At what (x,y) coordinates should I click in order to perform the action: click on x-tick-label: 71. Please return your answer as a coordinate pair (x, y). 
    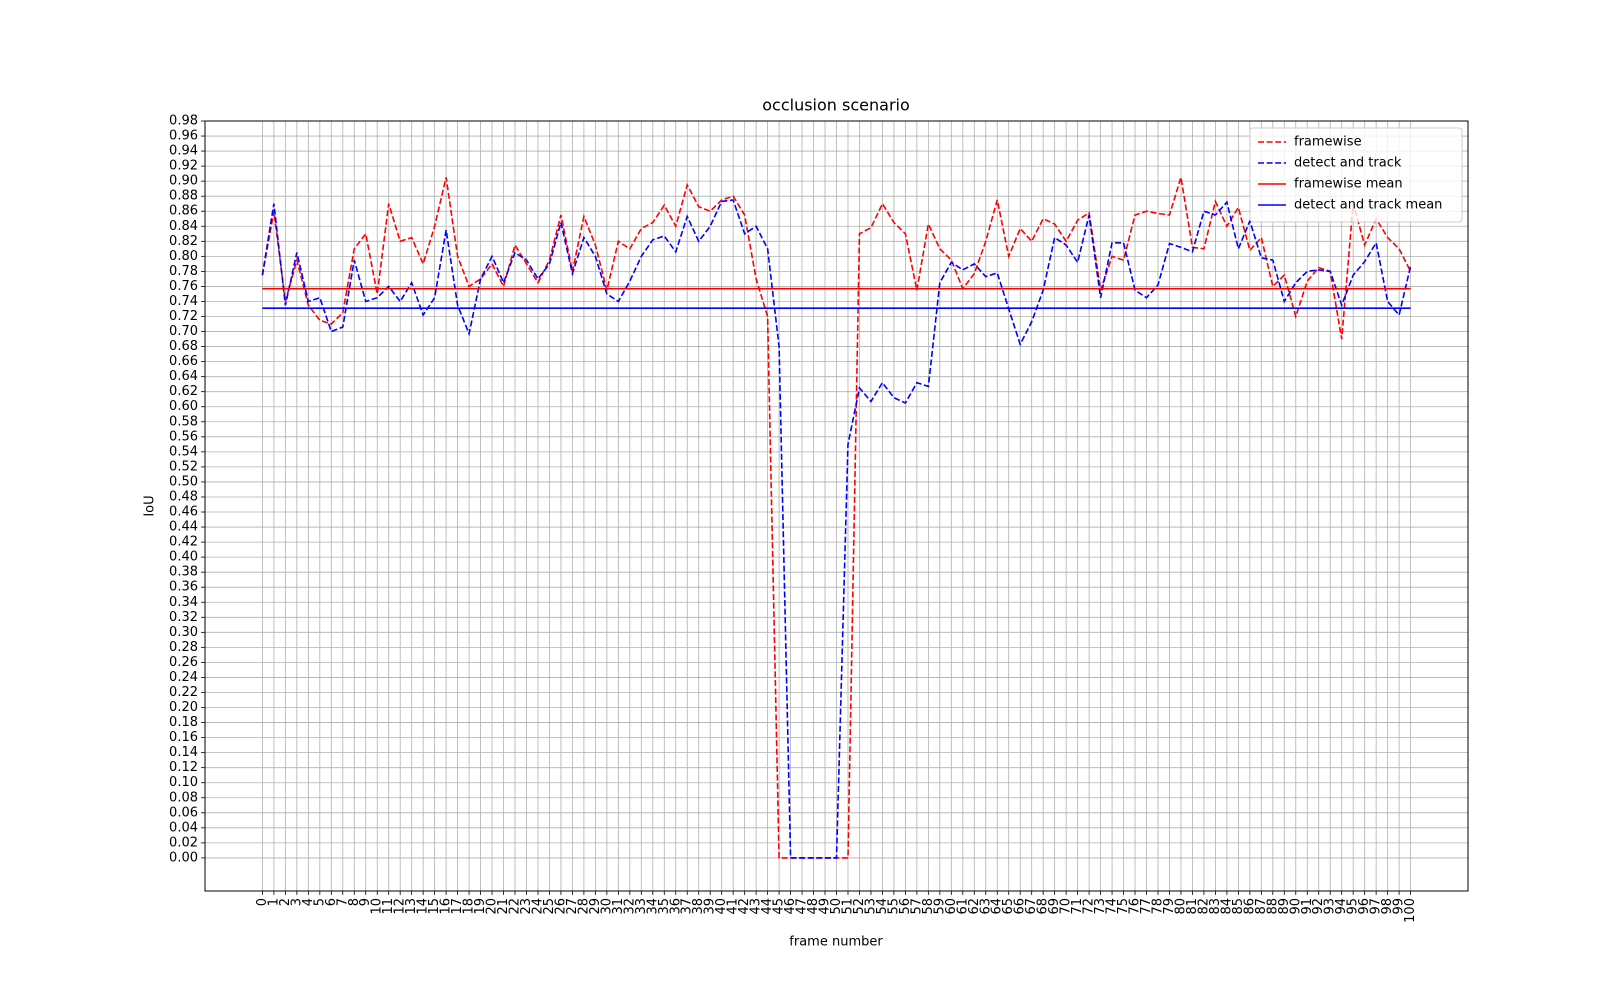
    Looking at the image, I should click on (1077, 906).